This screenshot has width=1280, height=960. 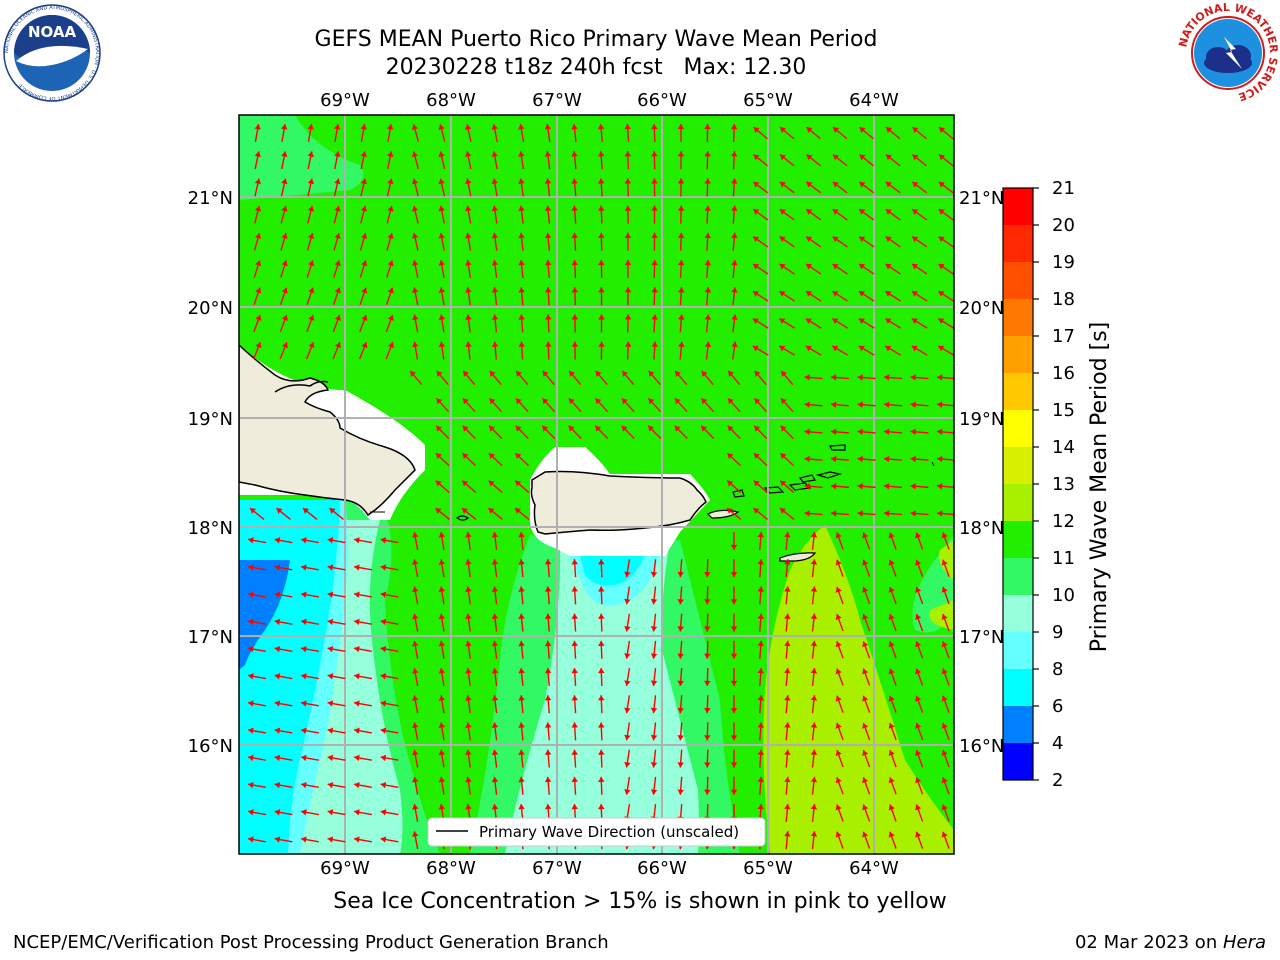 What do you see at coordinates (1057, 632) in the screenshot?
I see `colorbar-tick-label: 9` at bounding box center [1057, 632].